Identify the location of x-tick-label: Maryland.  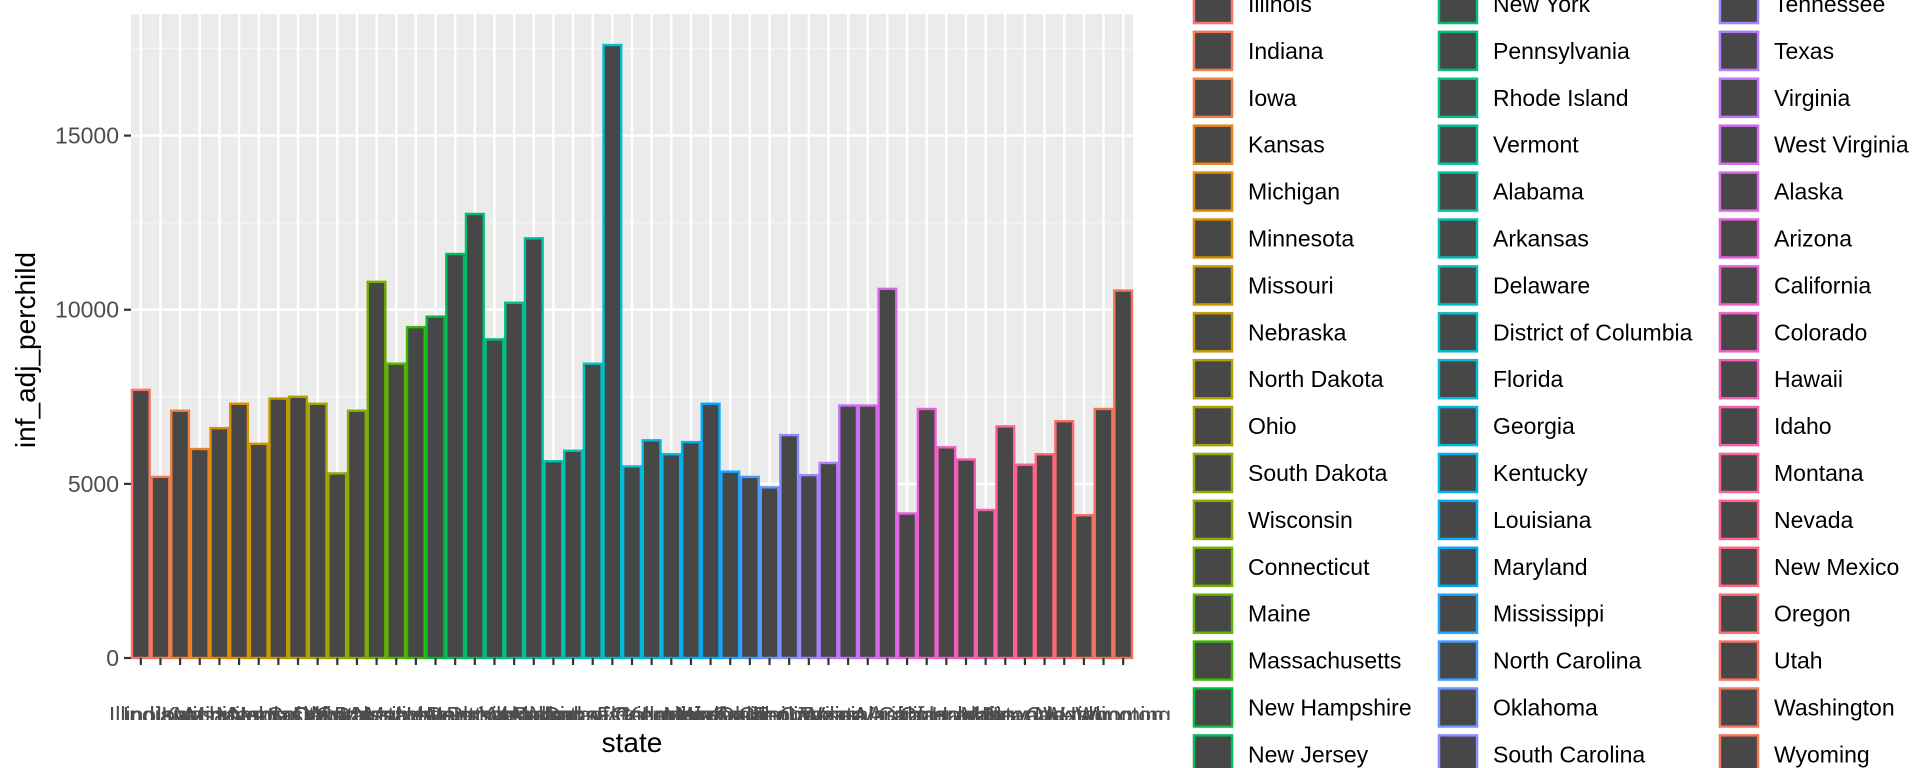
(710, 715).